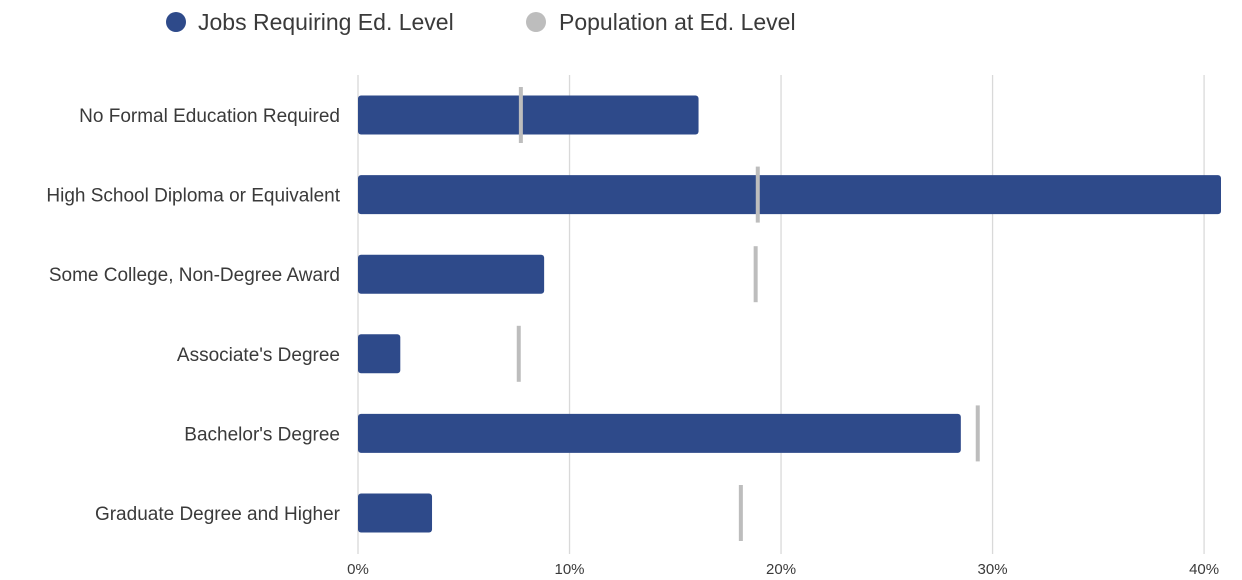  I want to click on legend-label-jobs: Jobs Requiring Ed. Level, so click(326, 22).